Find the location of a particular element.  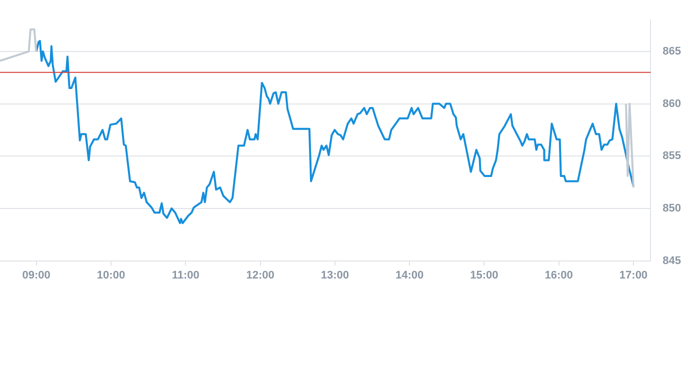

x-tick-label: 15:00 is located at coordinates (484, 275).